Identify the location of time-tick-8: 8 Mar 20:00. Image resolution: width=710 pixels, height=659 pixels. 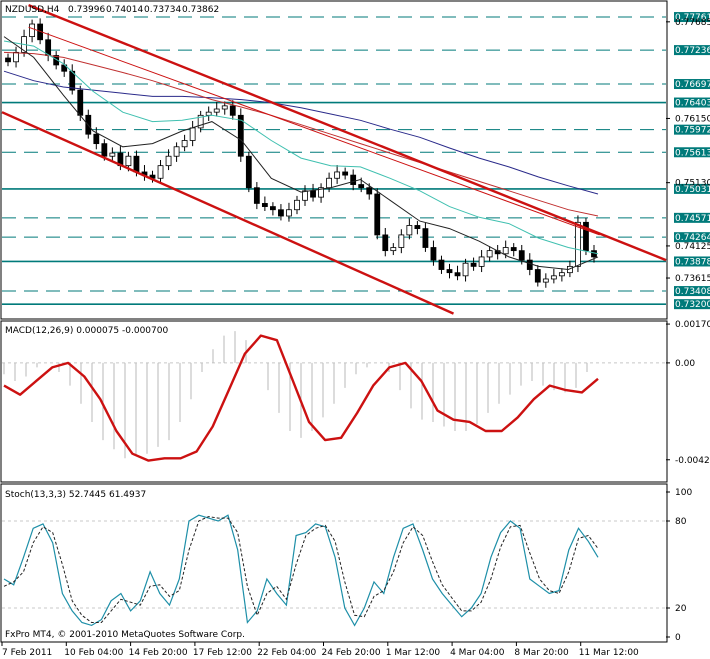
(541, 653).